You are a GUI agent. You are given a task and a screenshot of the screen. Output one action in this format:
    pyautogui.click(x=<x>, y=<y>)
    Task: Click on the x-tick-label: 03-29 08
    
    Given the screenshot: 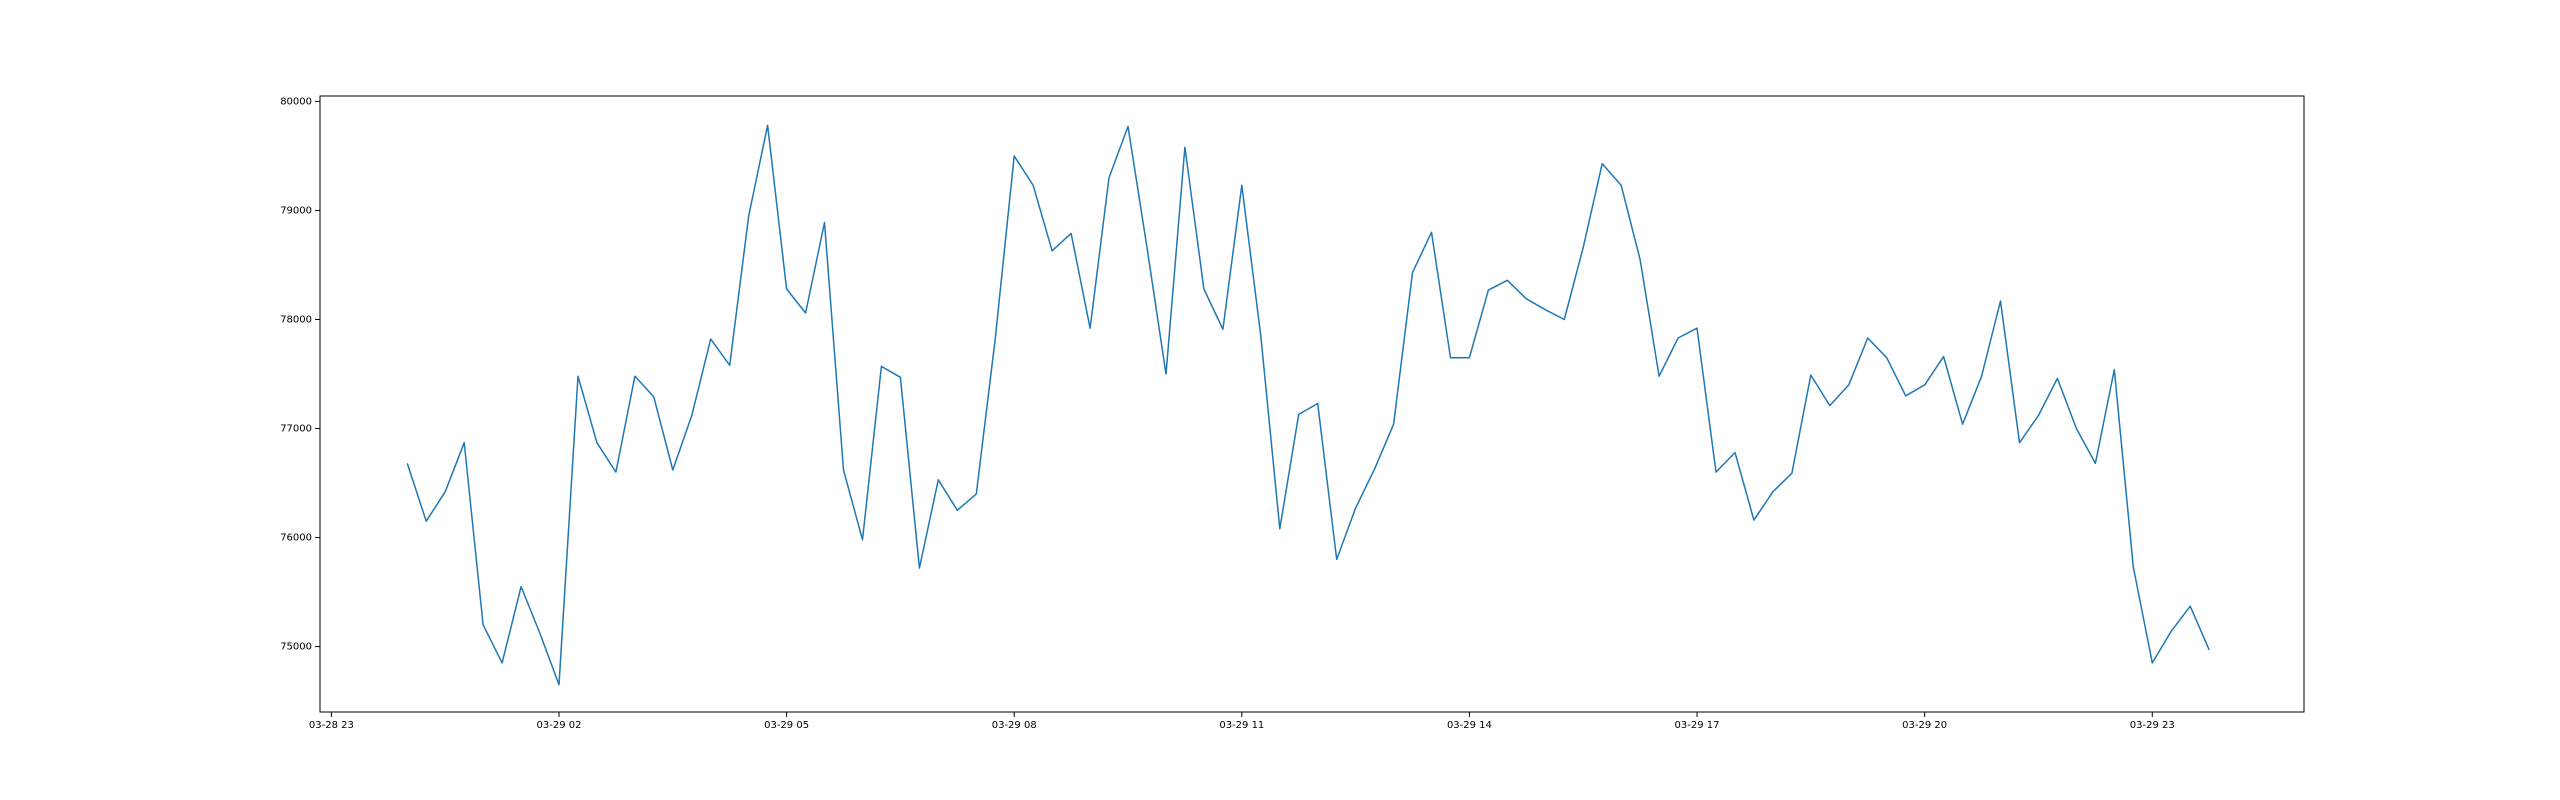 What is the action you would take?
    pyautogui.click(x=1014, y=725)
    